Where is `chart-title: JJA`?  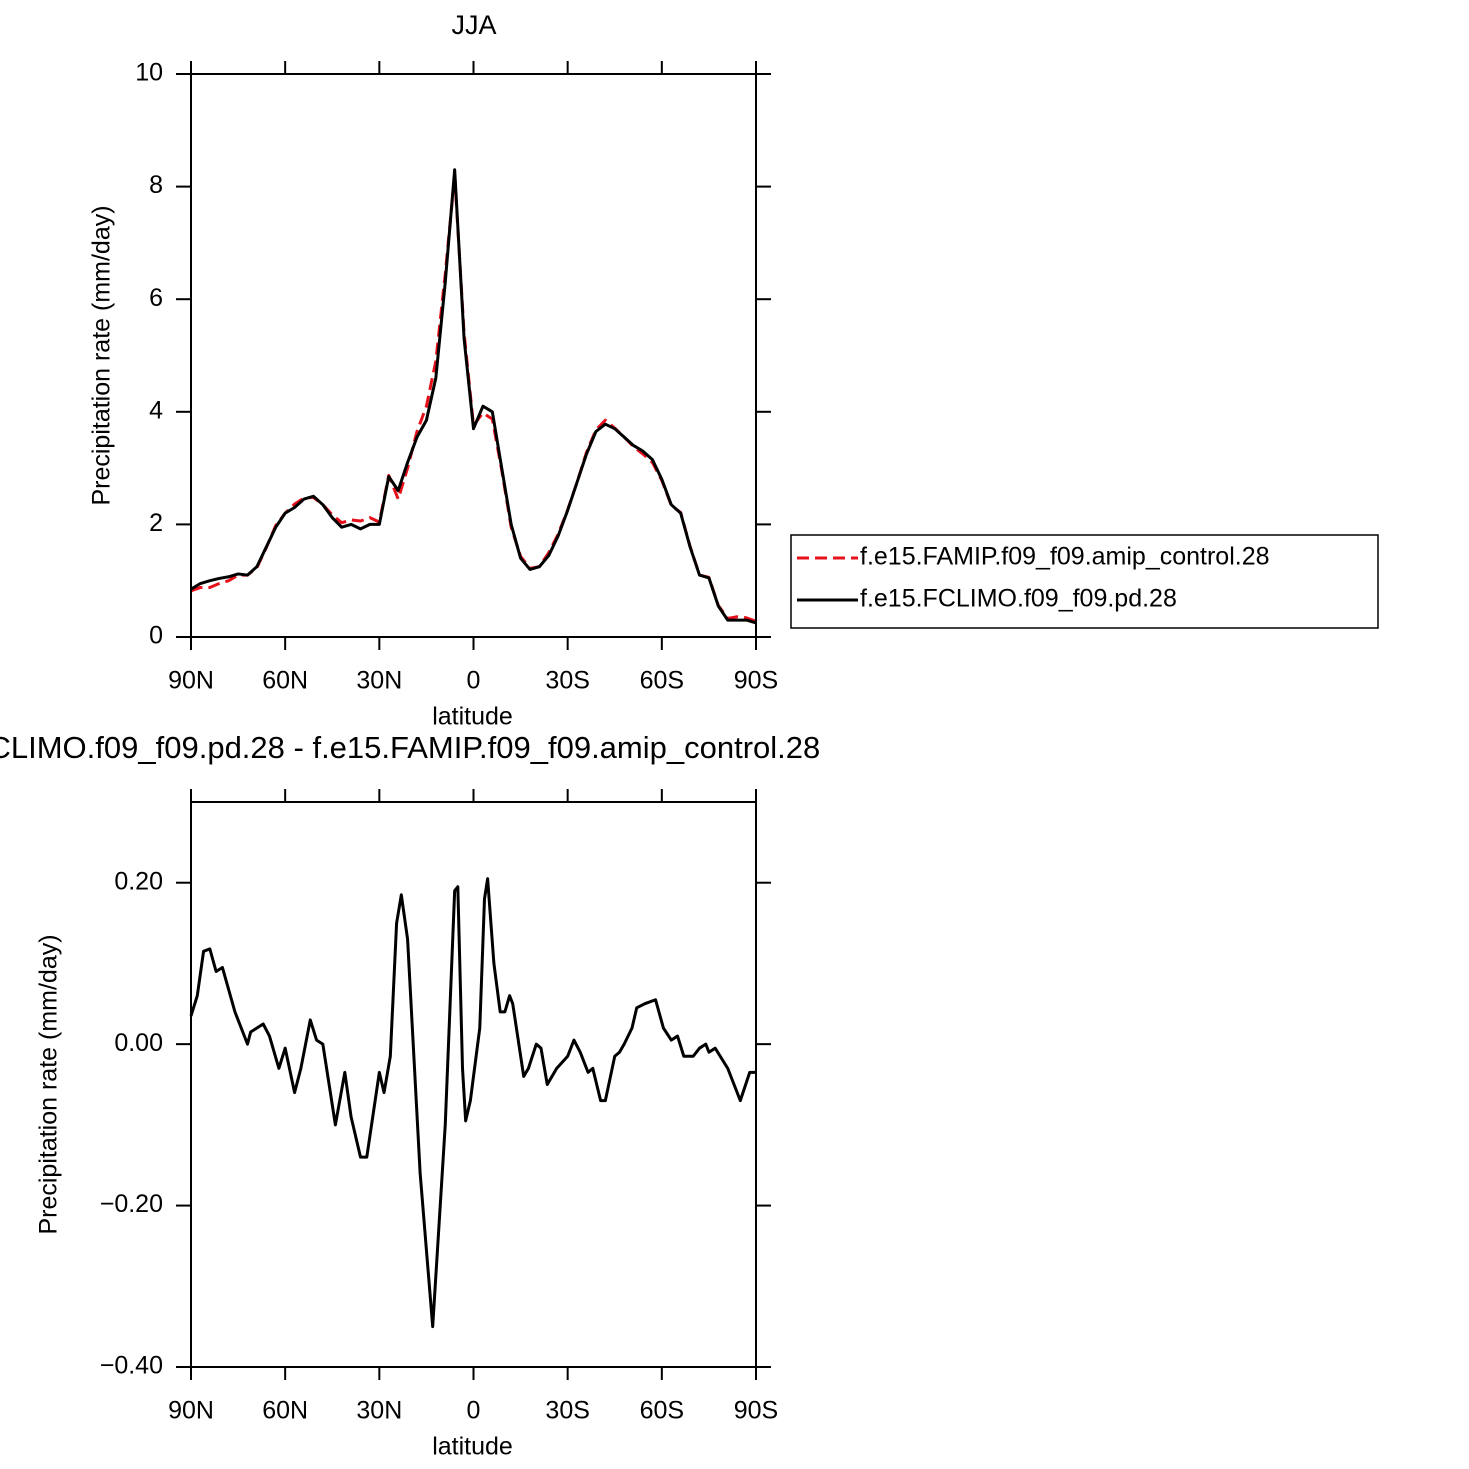 chart-title: JJA is located at coordinates (473, 25).